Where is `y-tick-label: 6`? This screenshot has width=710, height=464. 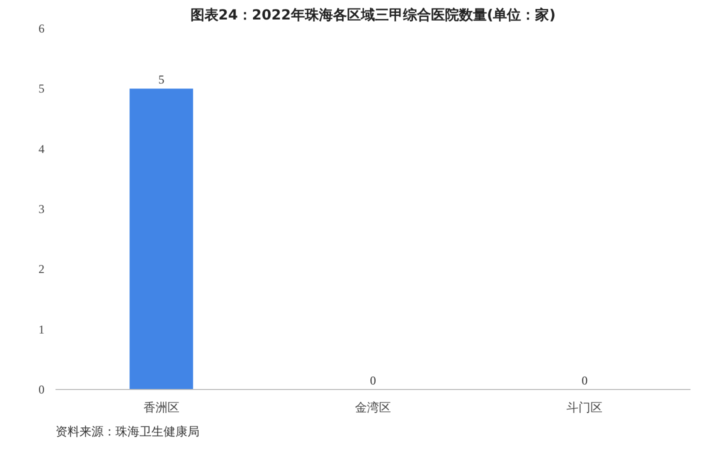
y-tick-label: 6 is located at coordinates (41, 29).